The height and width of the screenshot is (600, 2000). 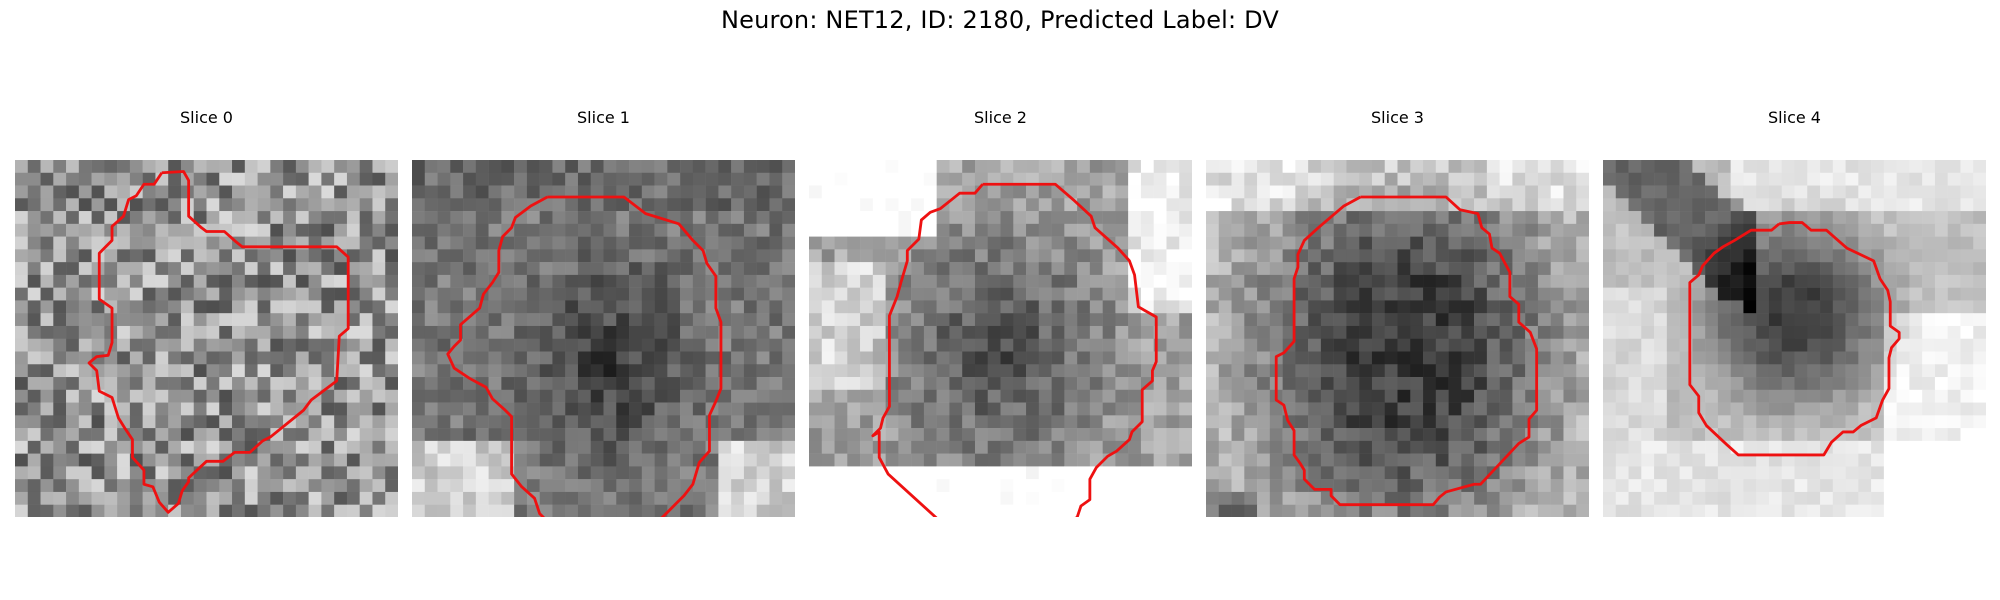 I want to click on slice-panel-4: Slice 4, so click(x=1794, y=312).